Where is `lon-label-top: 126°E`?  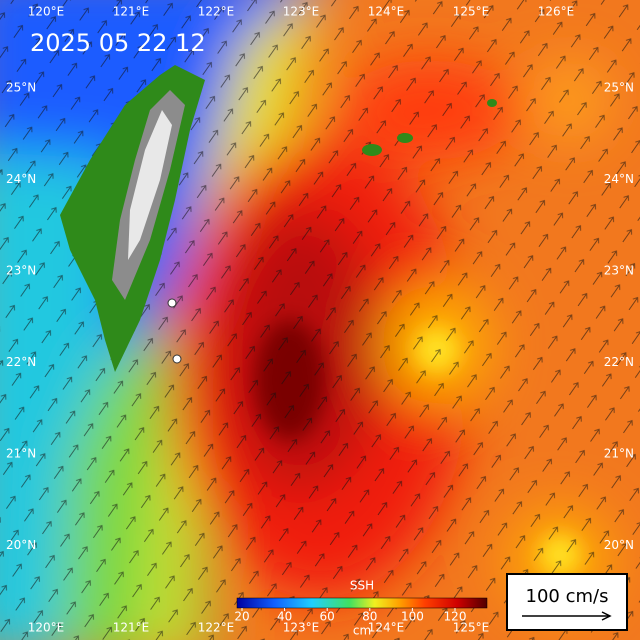 lon-label-top: 126°E is located at coordinates (556, 12).